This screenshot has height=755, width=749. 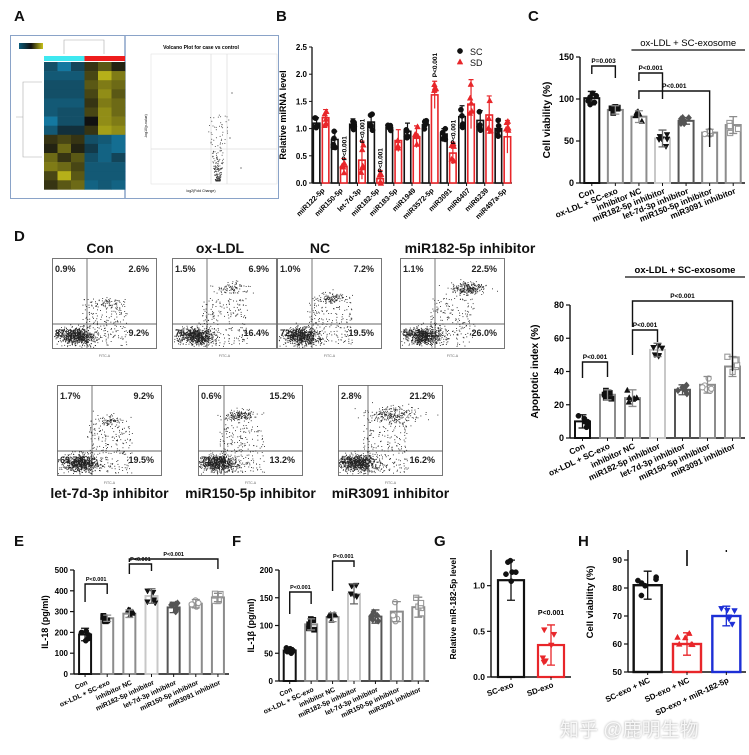 I want to click on y-axis-label: IL-1β (pg/ml), so click(x=251, y=626).